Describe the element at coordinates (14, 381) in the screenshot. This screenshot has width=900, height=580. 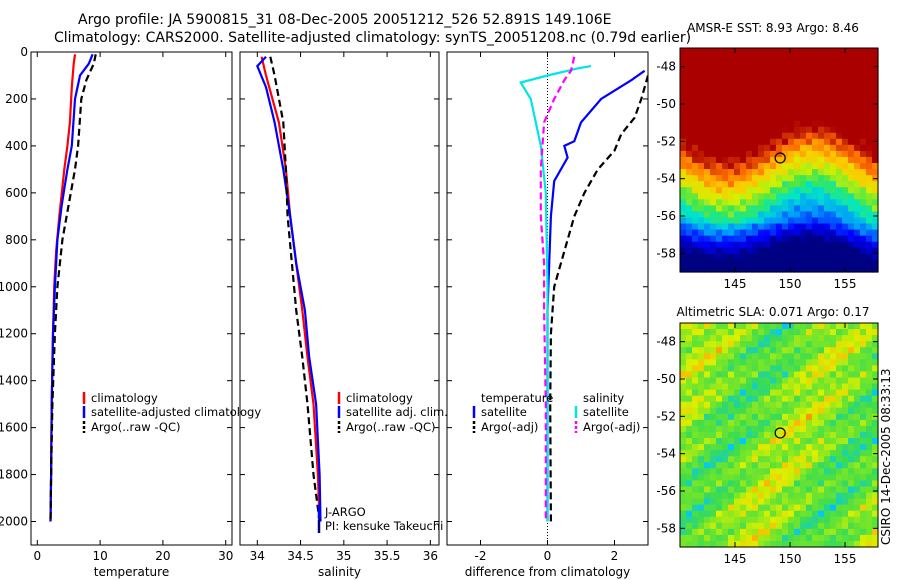
I see `y-tick-label: 1400` at that location.